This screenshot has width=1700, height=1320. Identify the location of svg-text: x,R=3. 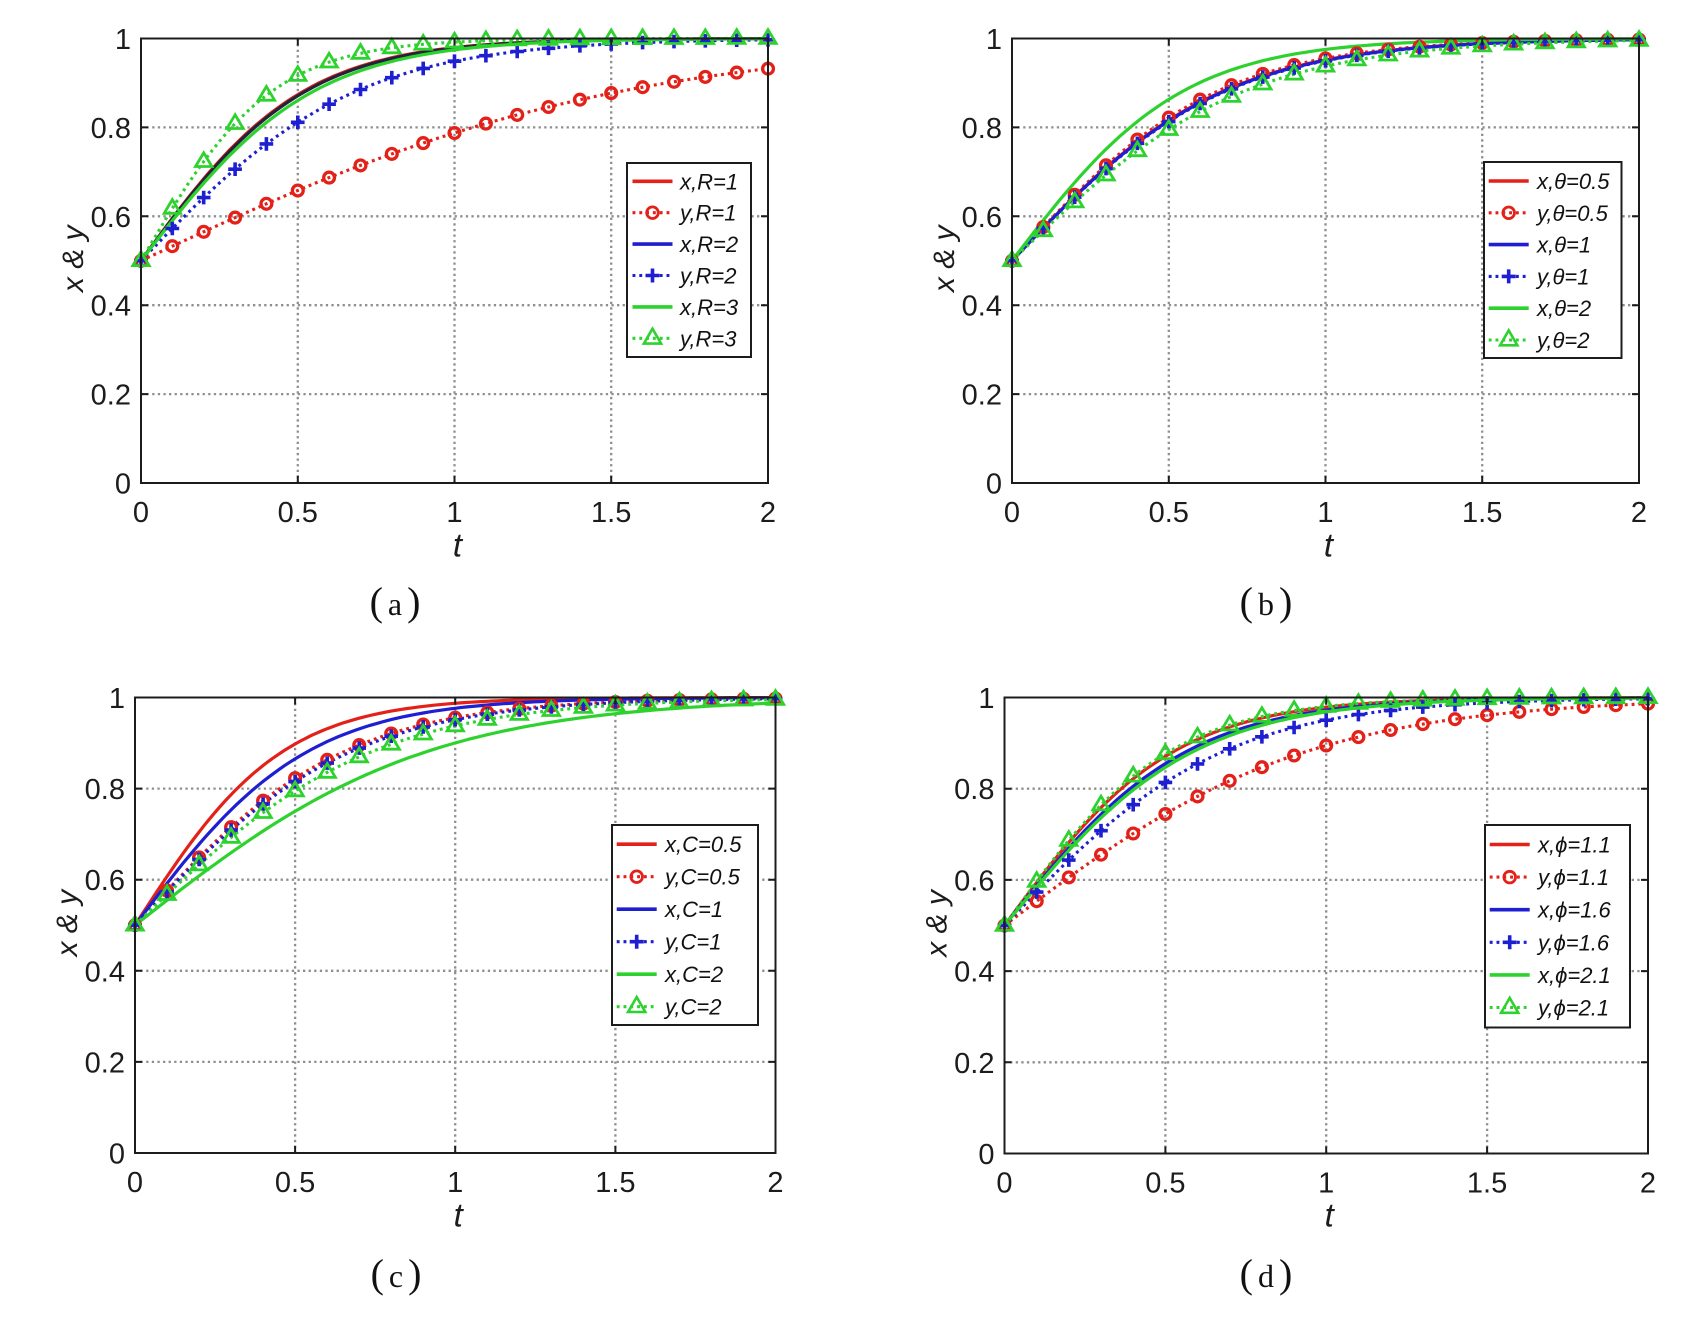
(709, 307).